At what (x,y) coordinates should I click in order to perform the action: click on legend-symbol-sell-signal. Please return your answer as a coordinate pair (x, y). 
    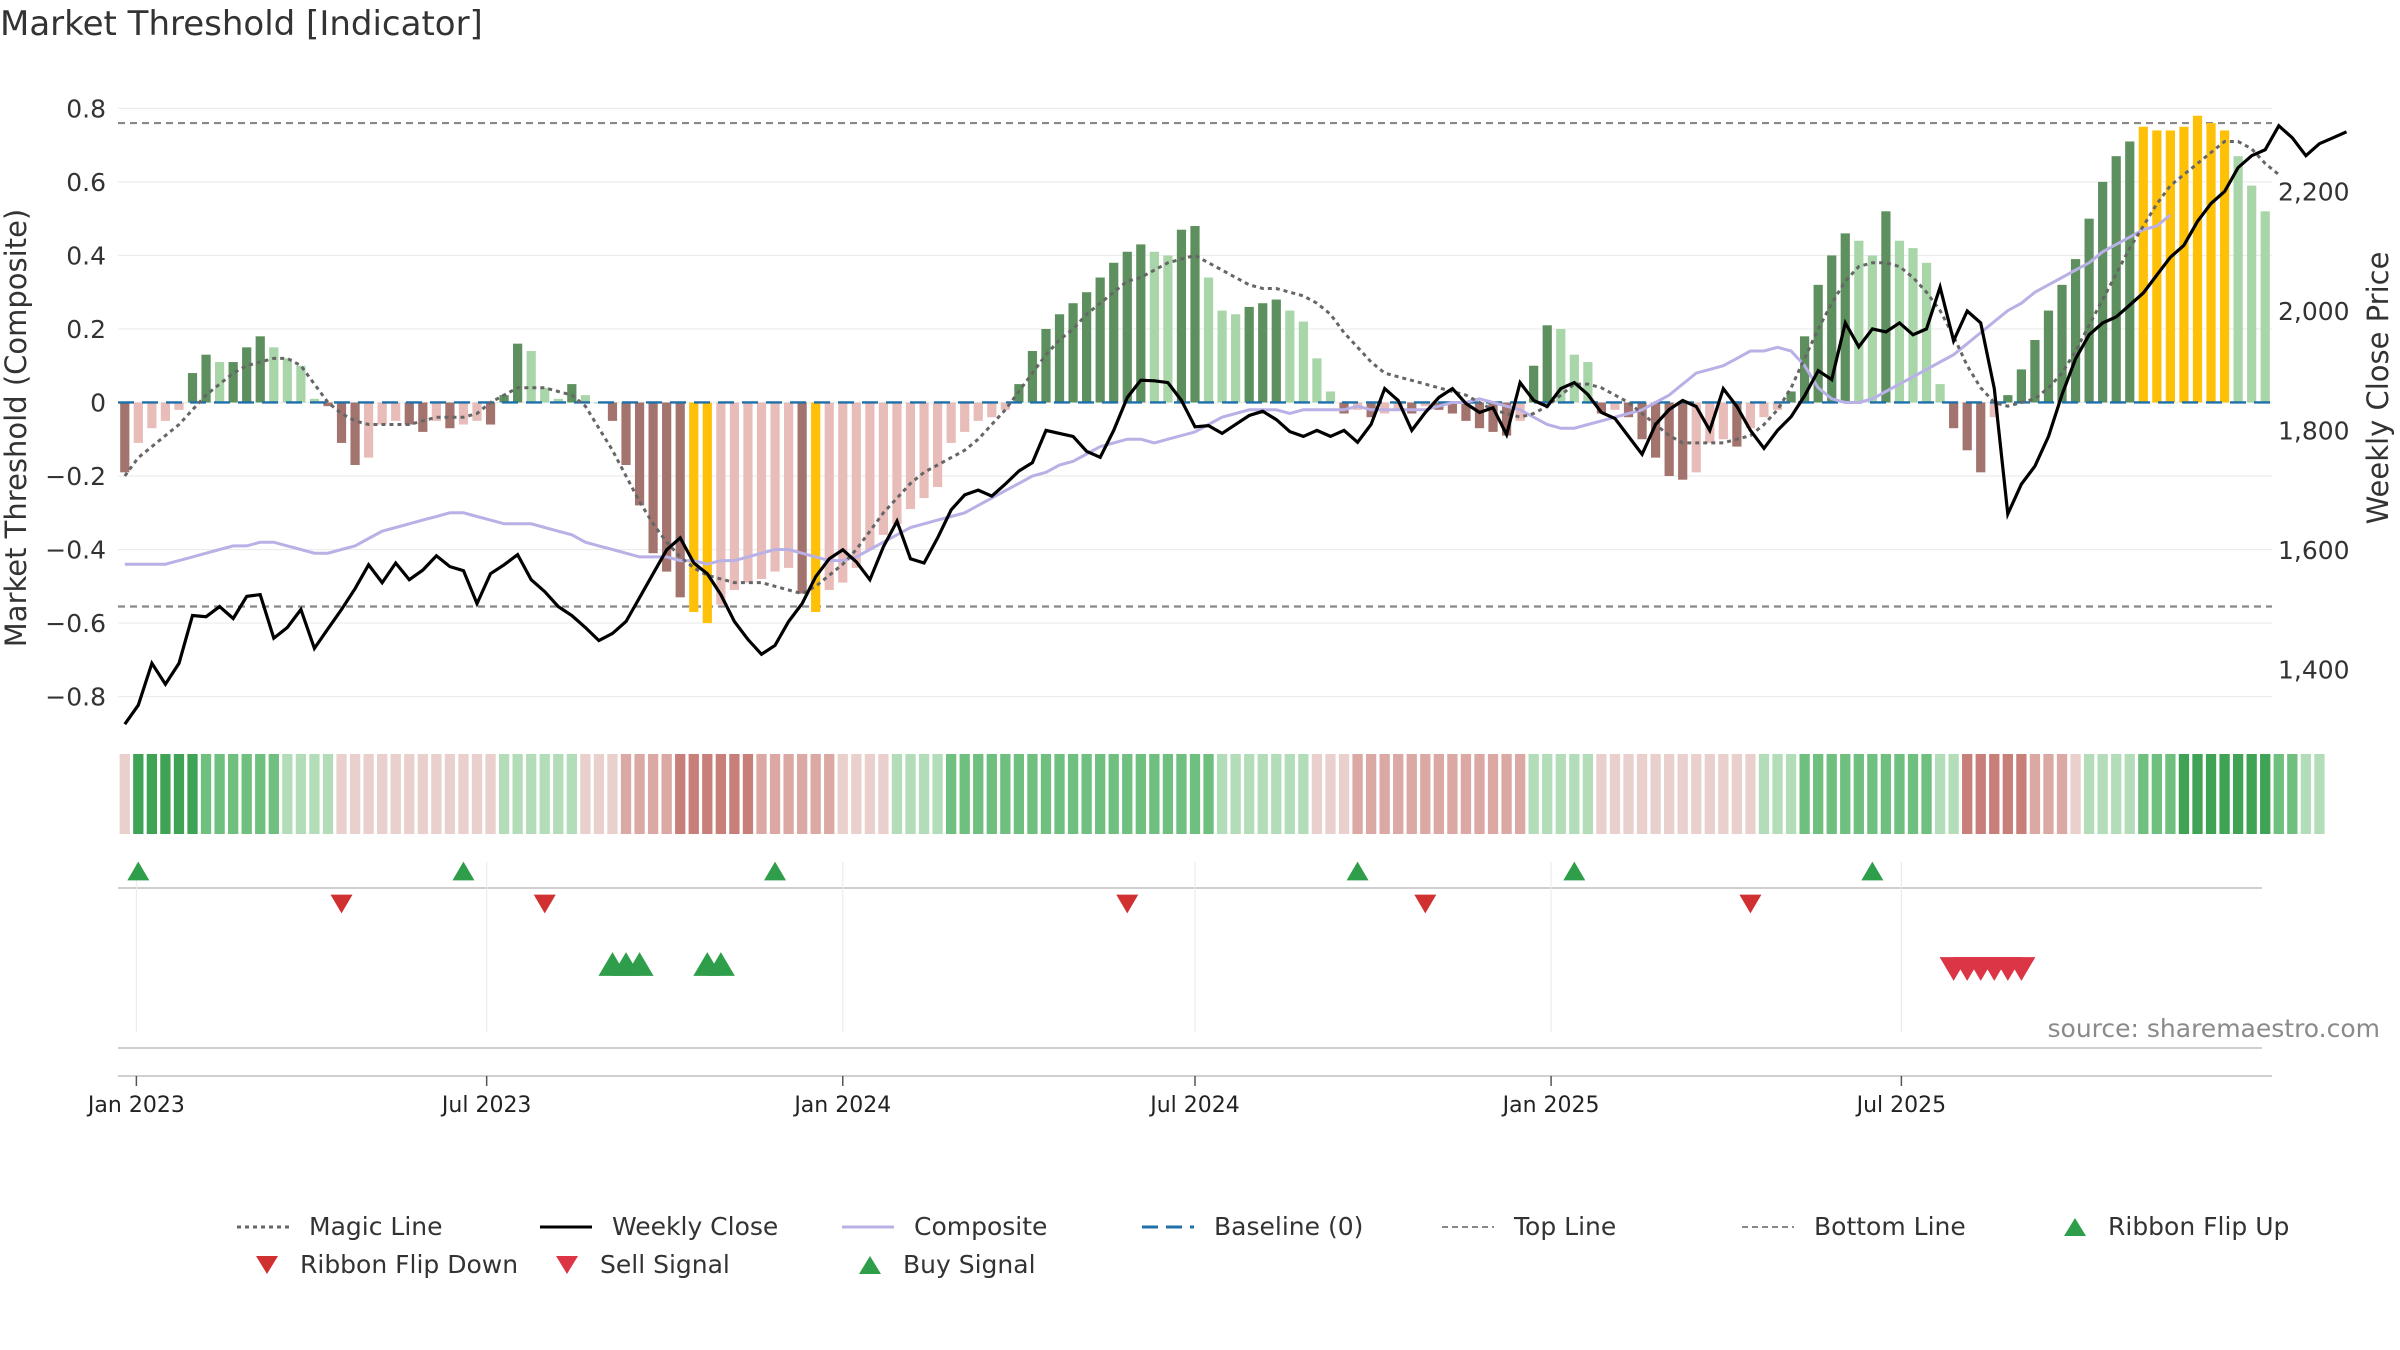
    Looking at the image, I should click on (567, 1264).